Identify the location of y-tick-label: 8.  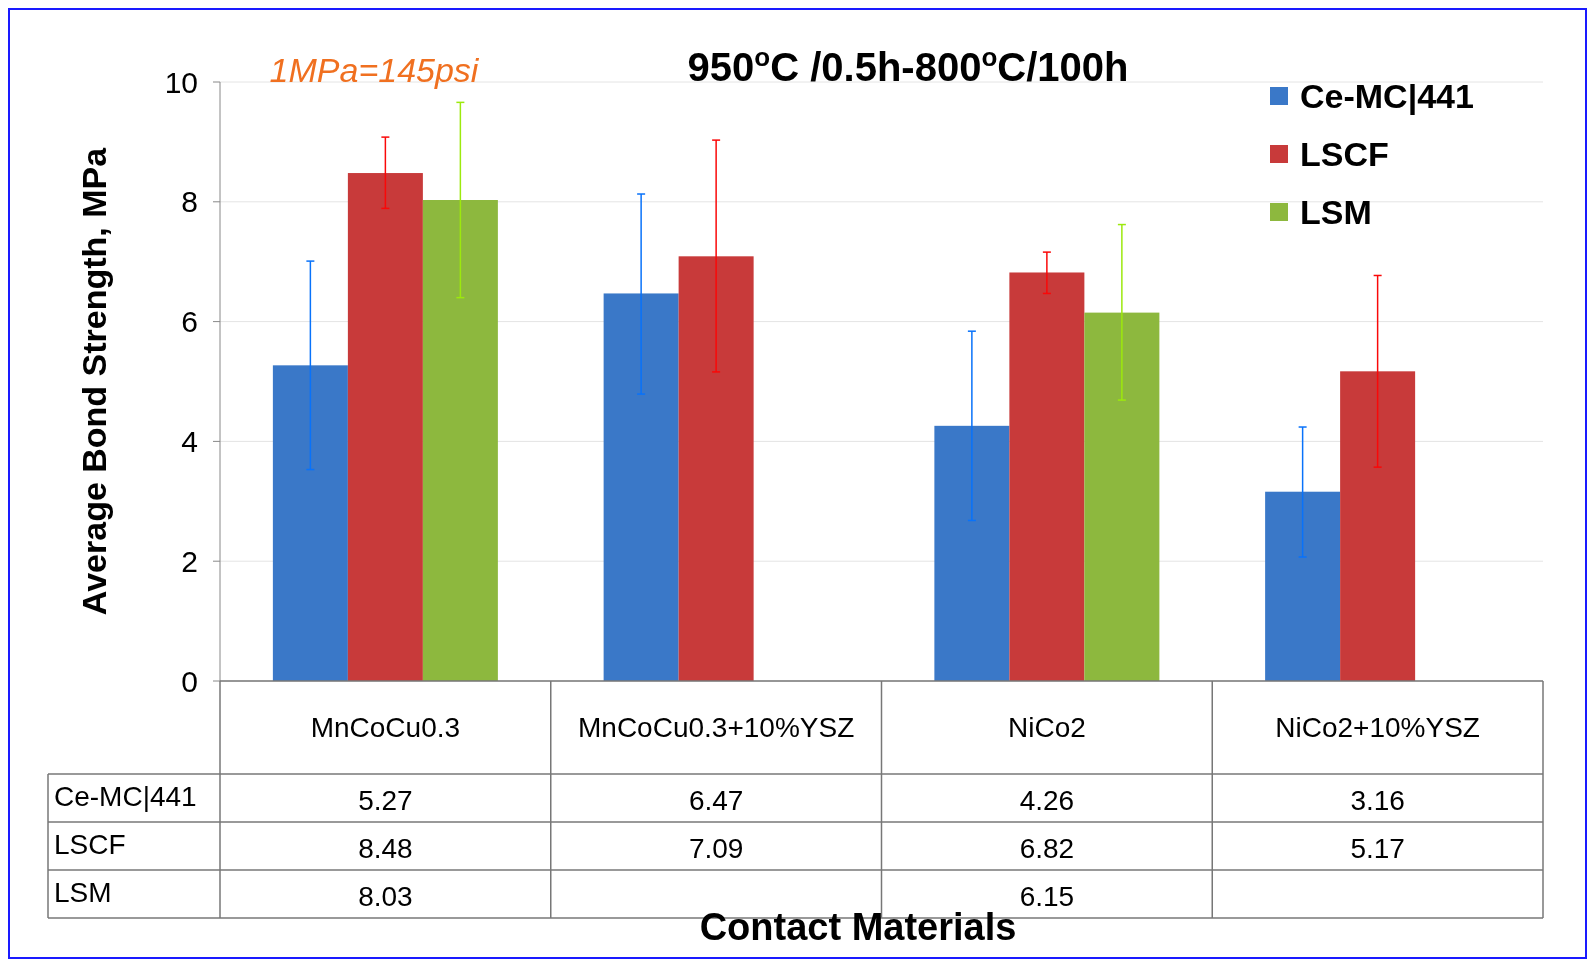
(189, 202).